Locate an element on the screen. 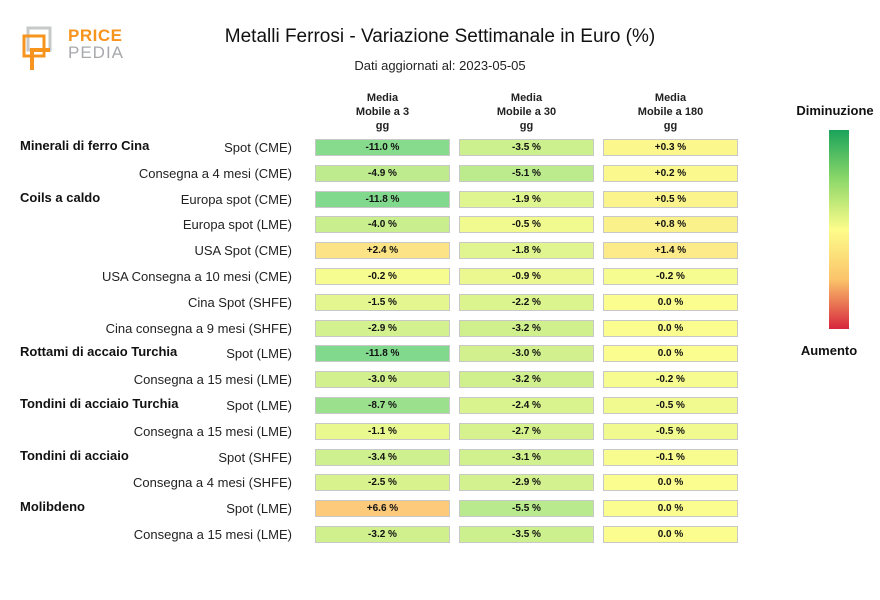 The height and width of the screenshot is (600, 880). row-label: Europa spot (LME) is located at coordinates (237, 224).